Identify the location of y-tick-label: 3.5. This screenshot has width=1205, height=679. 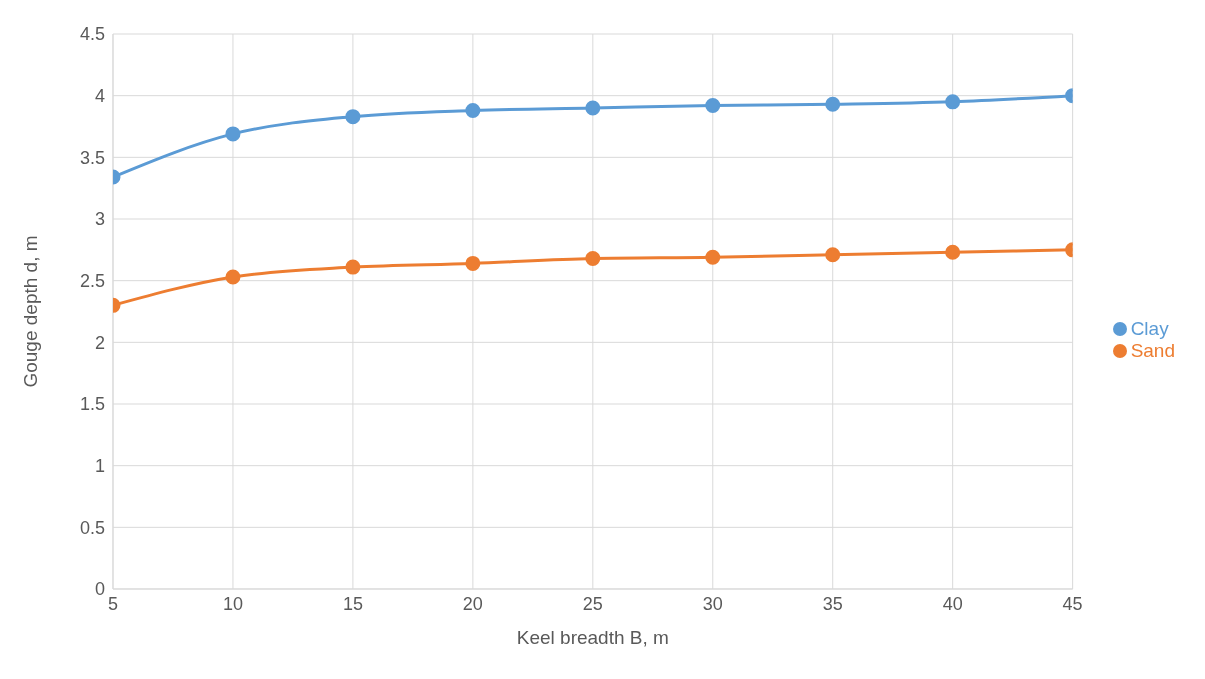
(92, 157).